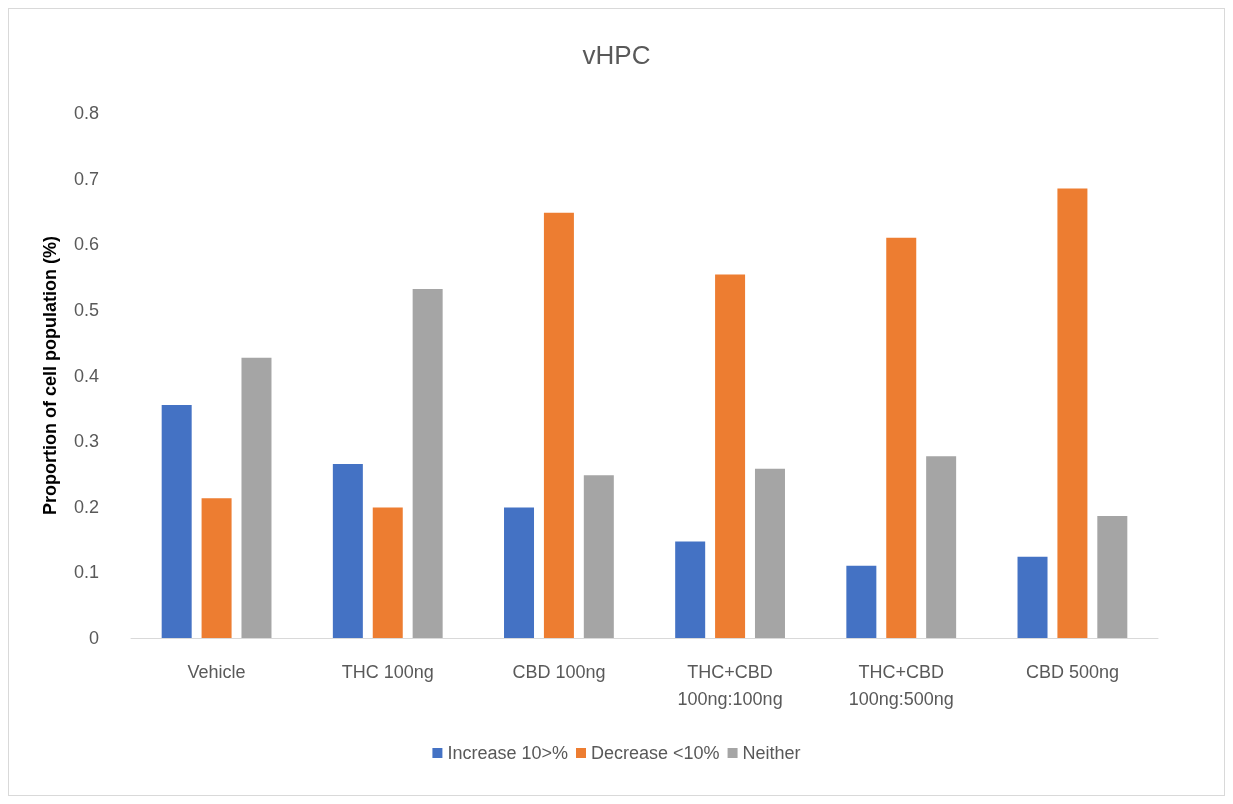 The image size is (1233, 804). I want to click on x-tick-label: THC+CBD 100ng:500ng, so click(901, 685).